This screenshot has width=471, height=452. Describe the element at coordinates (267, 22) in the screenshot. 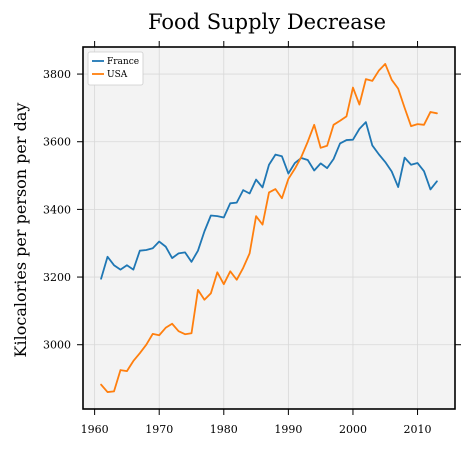

I see `chart-title: Food Supply Decrease` at that location.